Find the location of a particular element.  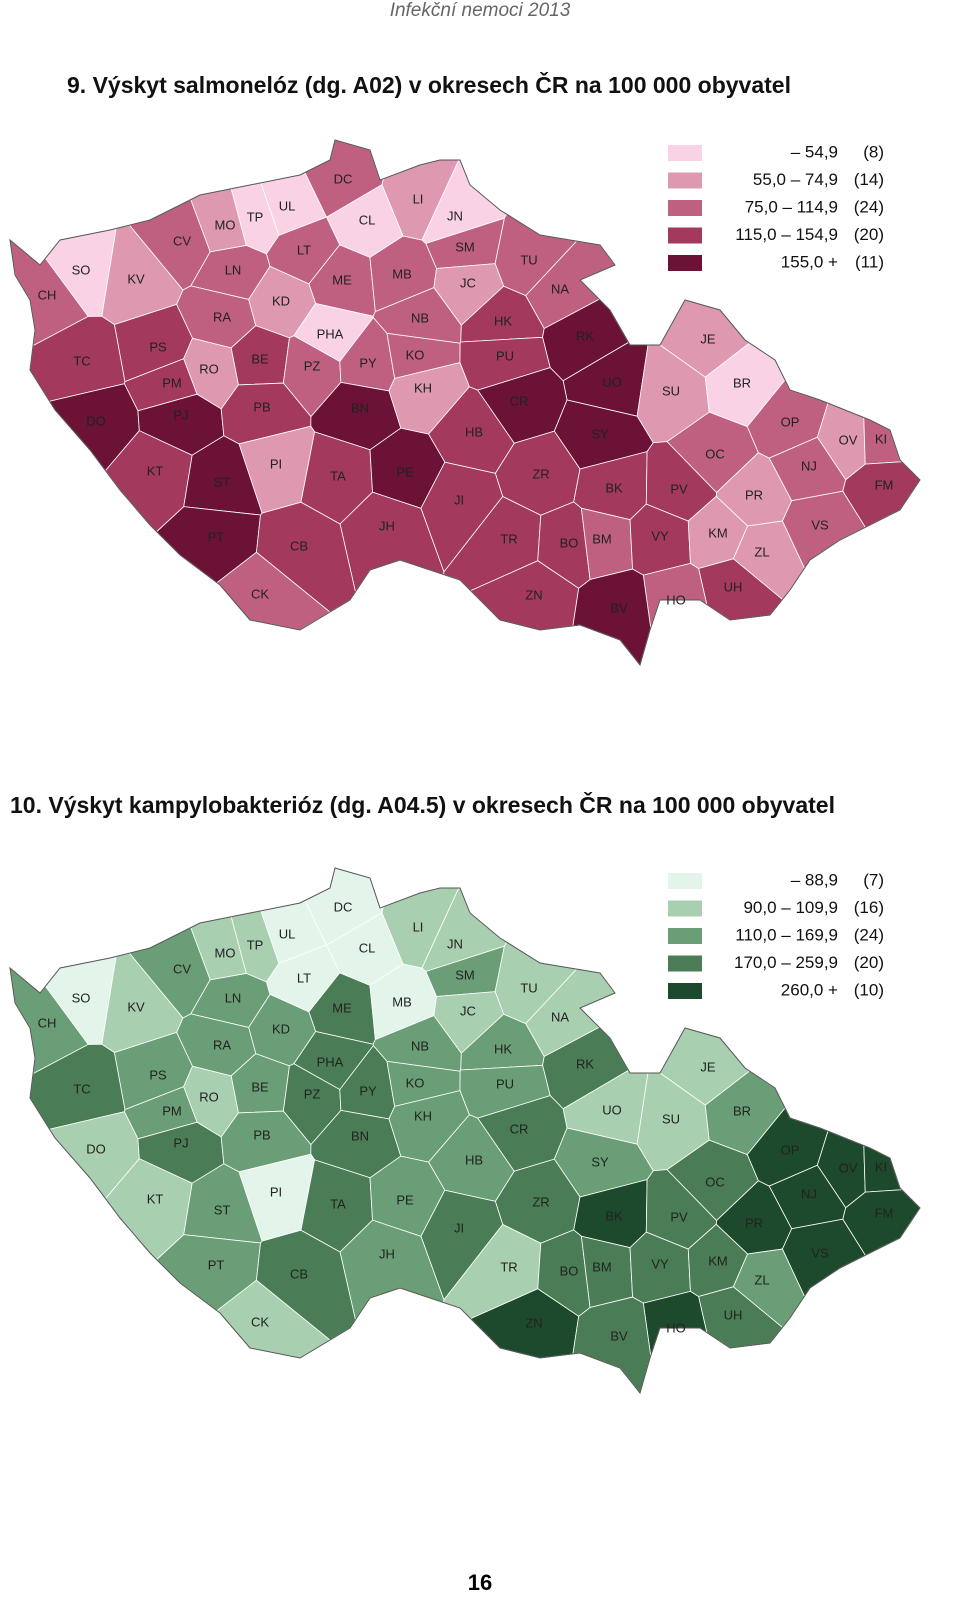

running-header: Infekční nemoci 2013 is located at coordinates (480, 10).